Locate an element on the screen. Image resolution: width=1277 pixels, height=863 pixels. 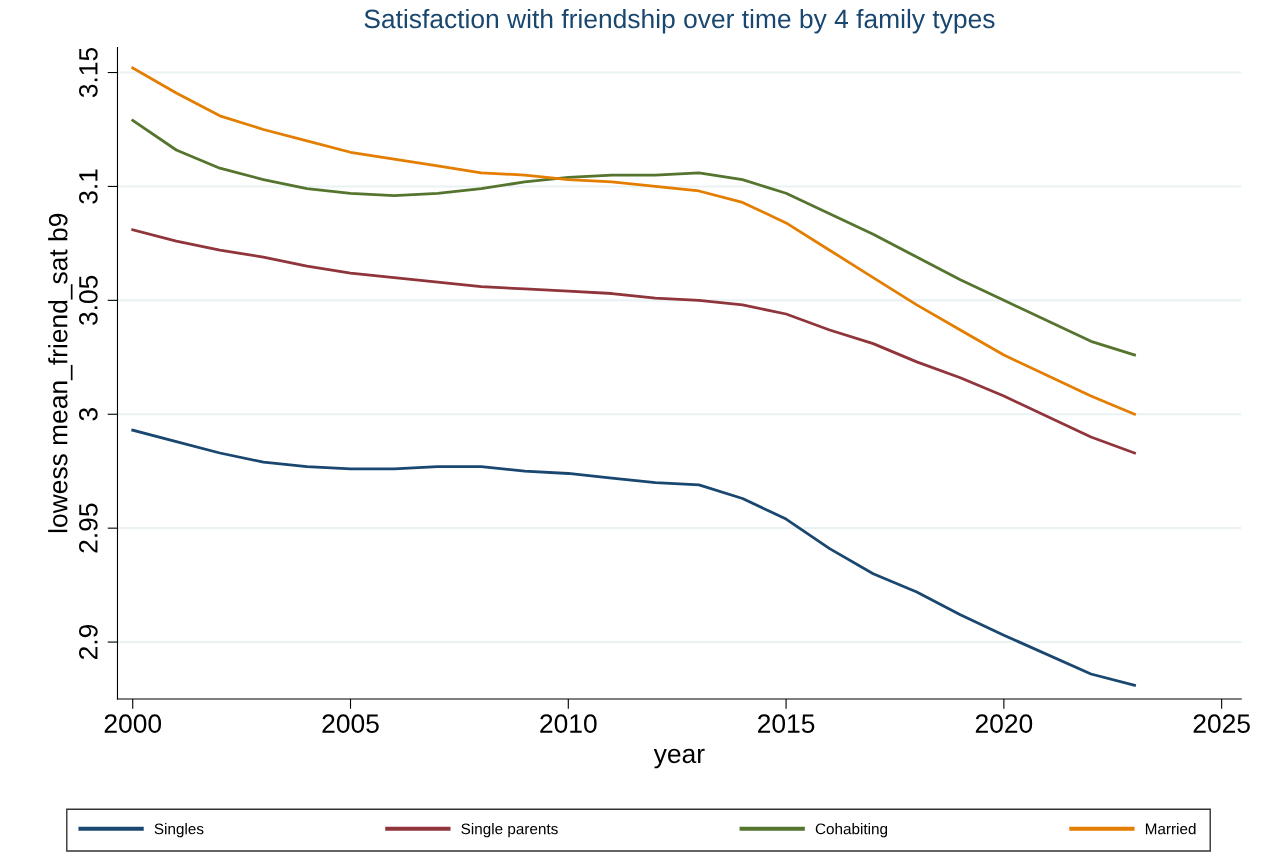
y-tick-label: 2.9 is located at coordinates (88, 642).